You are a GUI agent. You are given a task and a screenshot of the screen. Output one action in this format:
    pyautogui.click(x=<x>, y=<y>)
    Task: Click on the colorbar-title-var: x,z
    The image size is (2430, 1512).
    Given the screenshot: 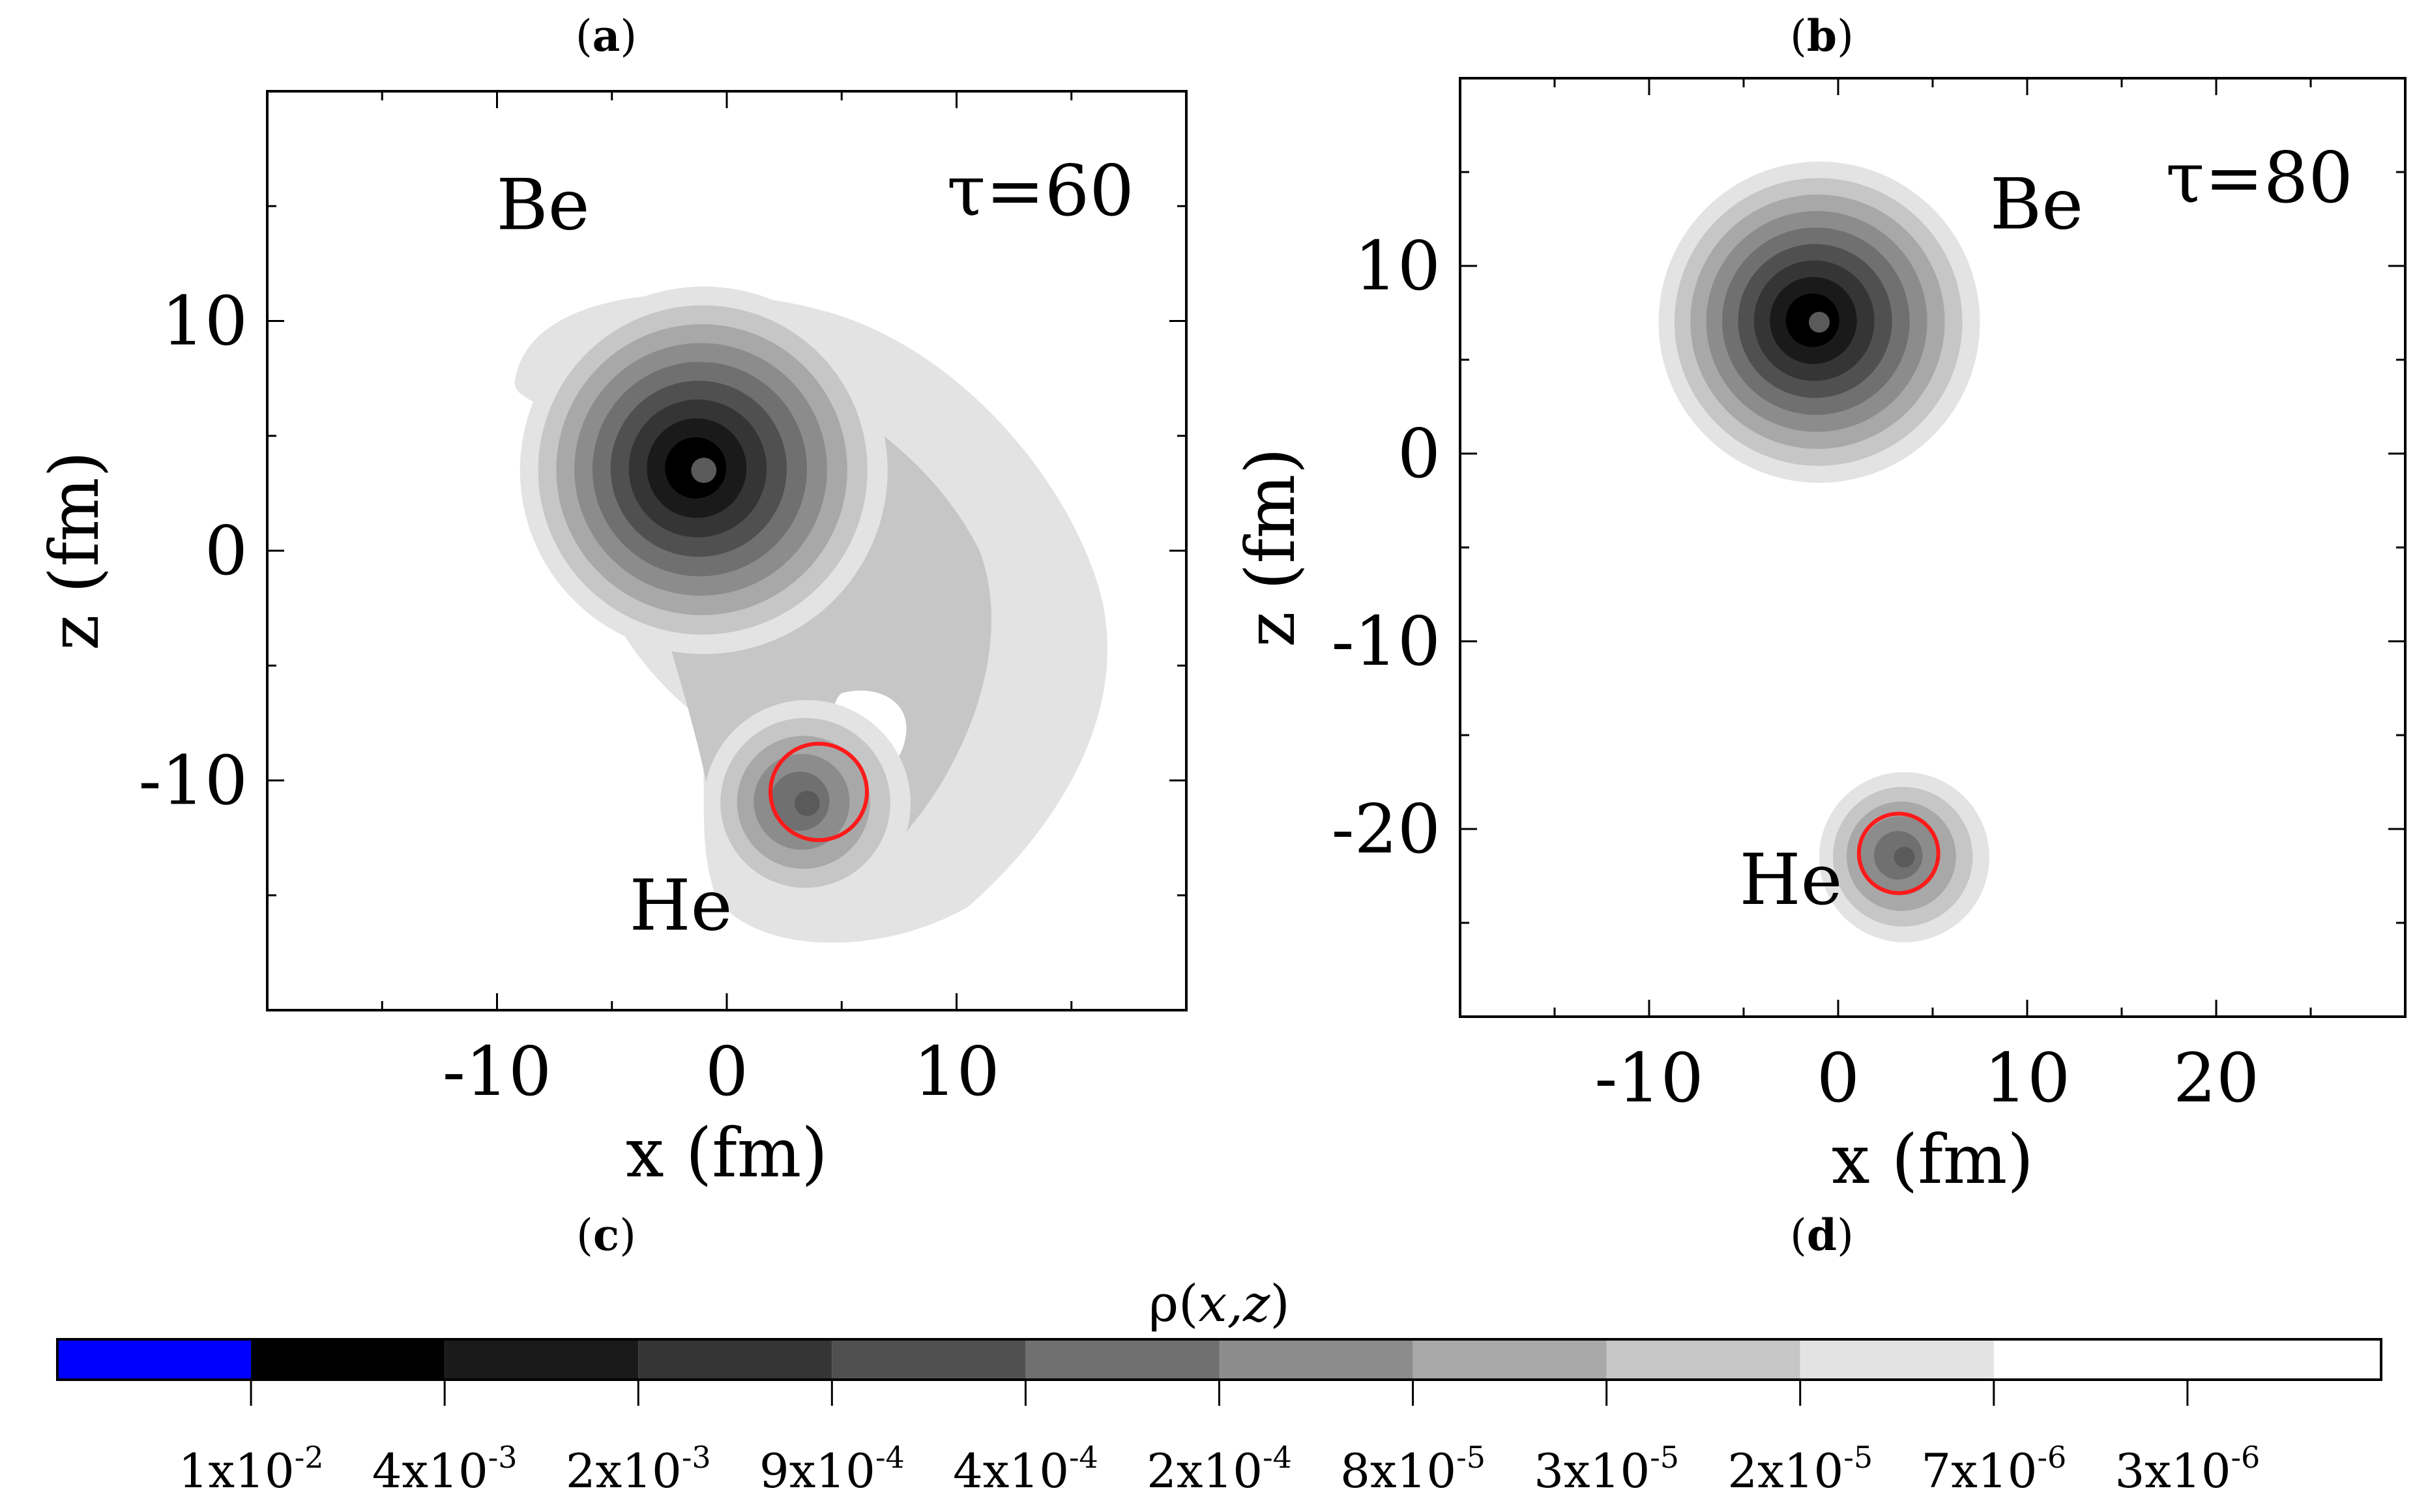 What is the action you would take?
    pyautogui.click(x=1234, y=1304)
    